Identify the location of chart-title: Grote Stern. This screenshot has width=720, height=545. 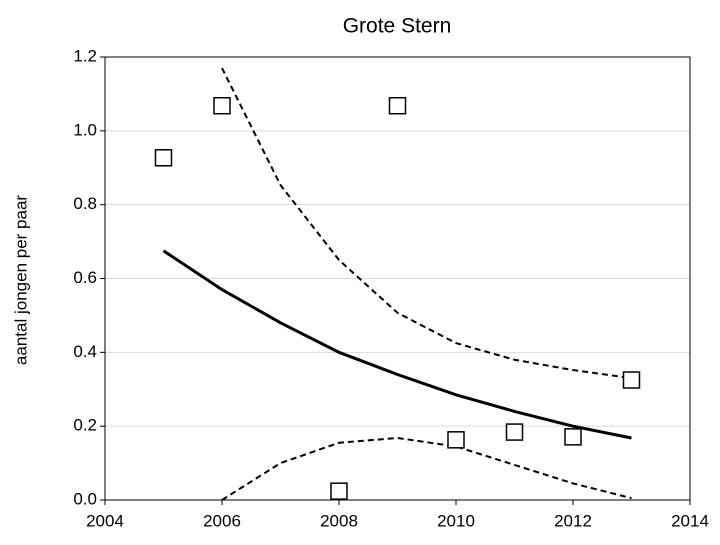
(397, 26).